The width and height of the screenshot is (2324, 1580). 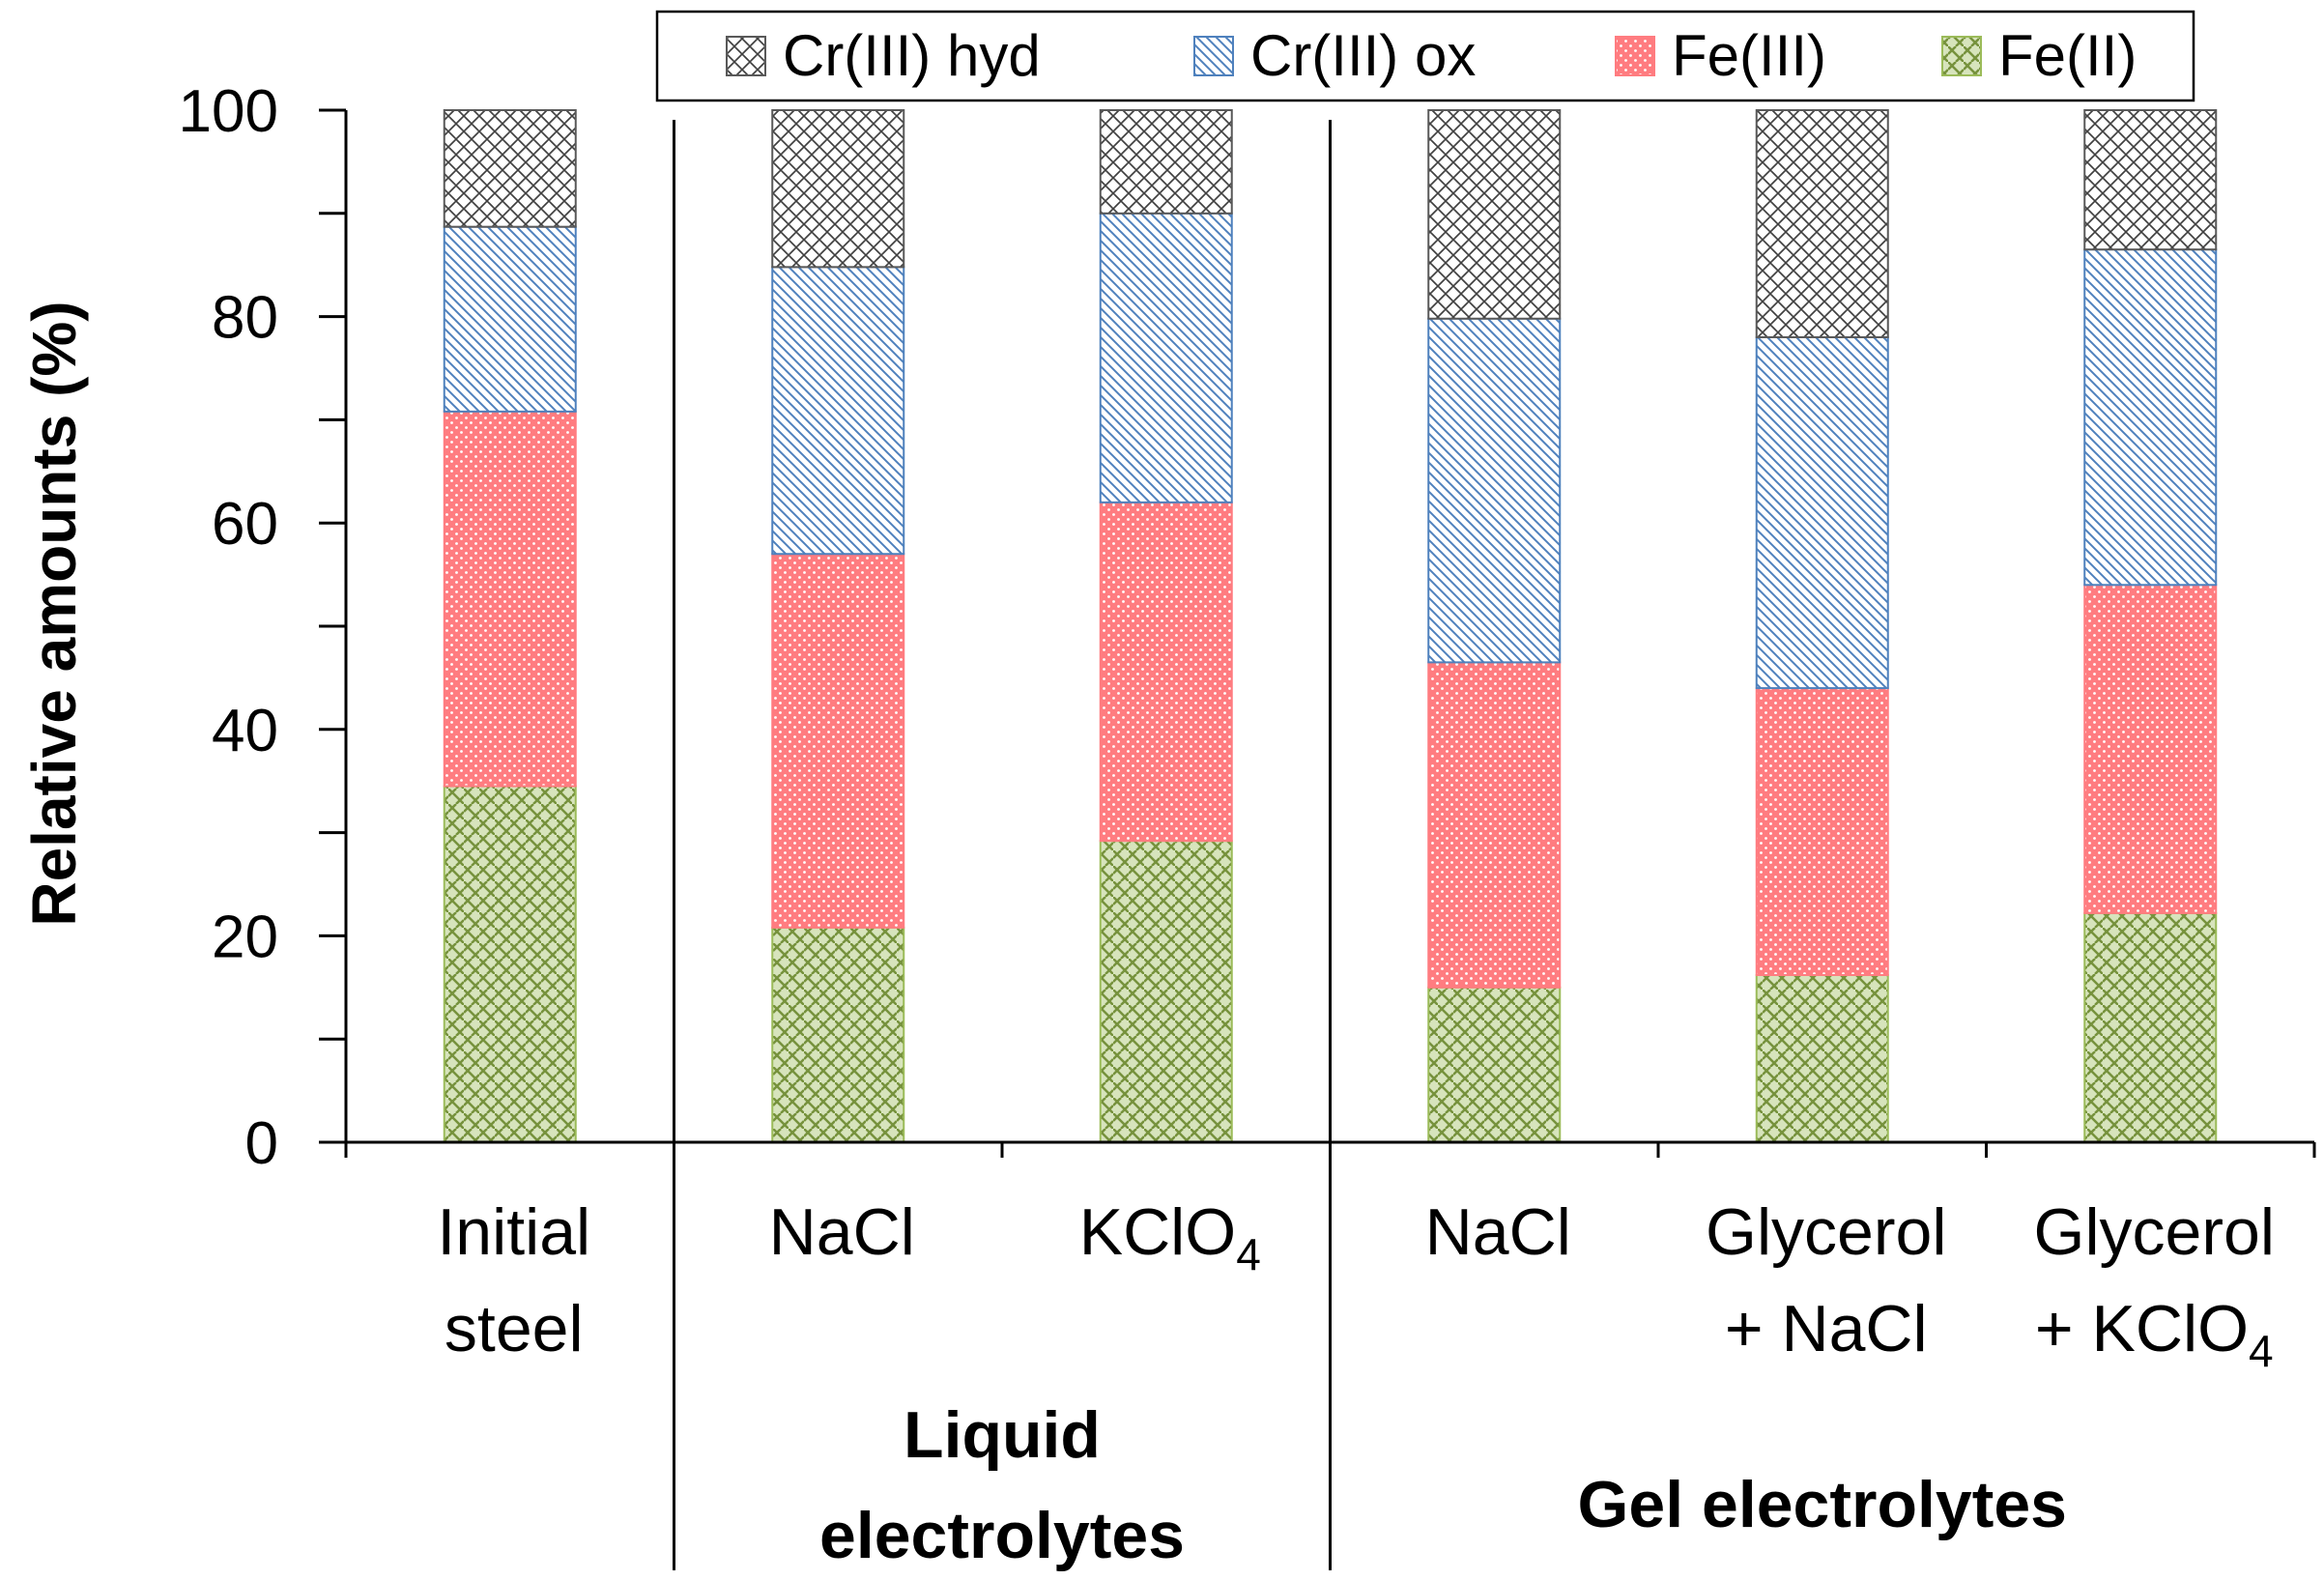 I want to click on category-label: + NaCl, so click(x=1827, y=1328).